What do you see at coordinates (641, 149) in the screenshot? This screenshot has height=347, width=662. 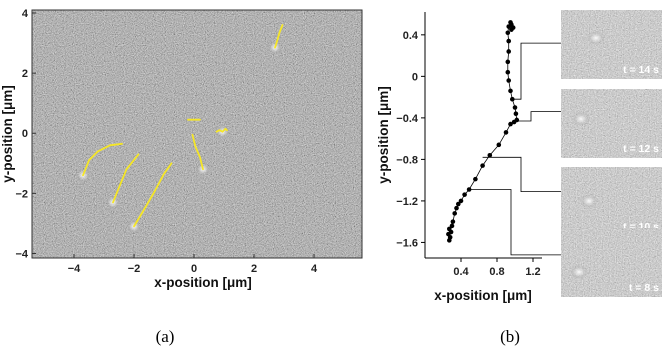 I see `frame-time-label: t = 12 s` at bounding box center [641, 149].